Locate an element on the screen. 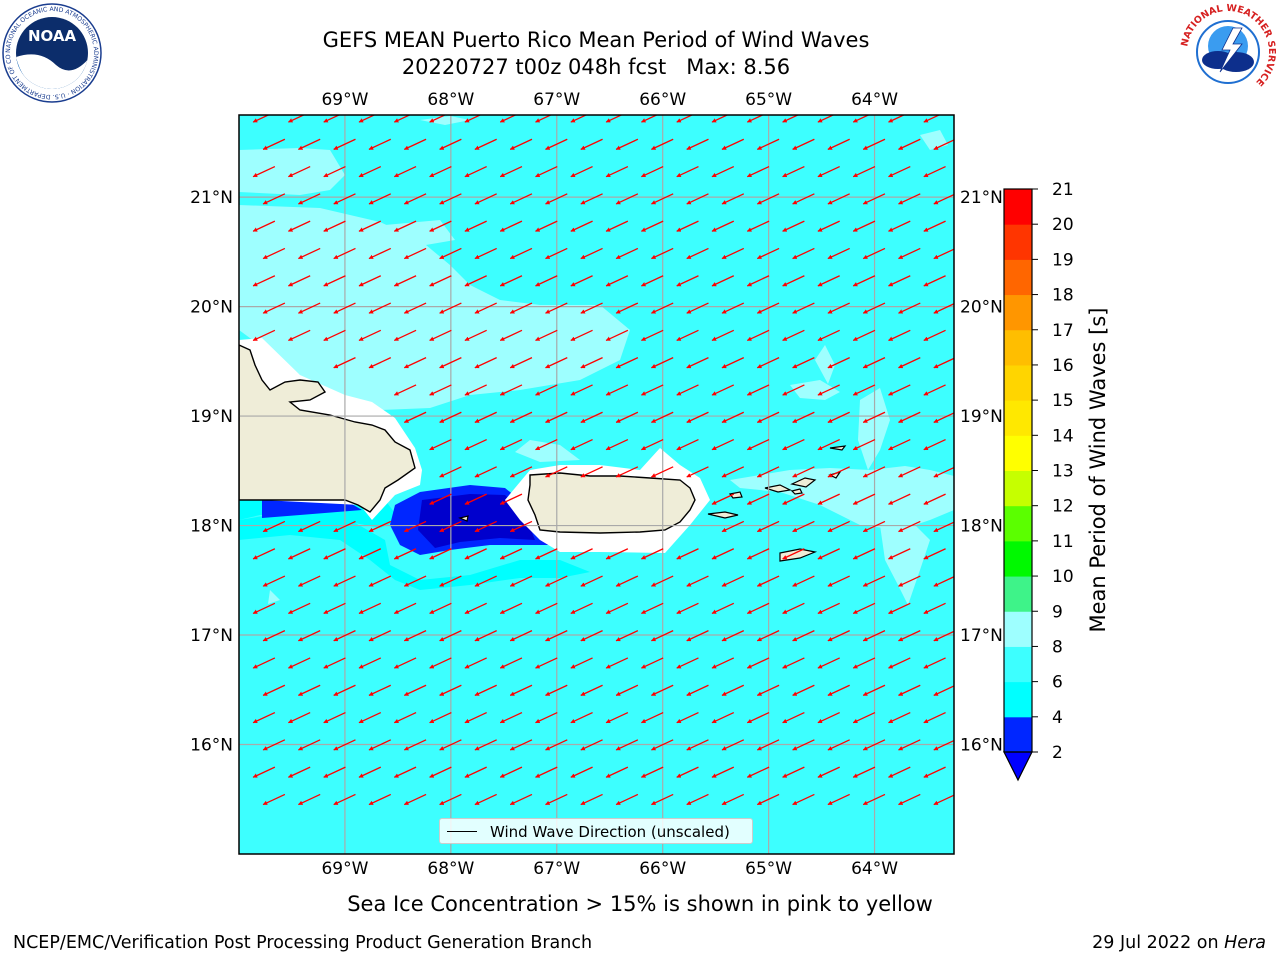  lon-label-top: 67°W is located at coordinates (556, 100).